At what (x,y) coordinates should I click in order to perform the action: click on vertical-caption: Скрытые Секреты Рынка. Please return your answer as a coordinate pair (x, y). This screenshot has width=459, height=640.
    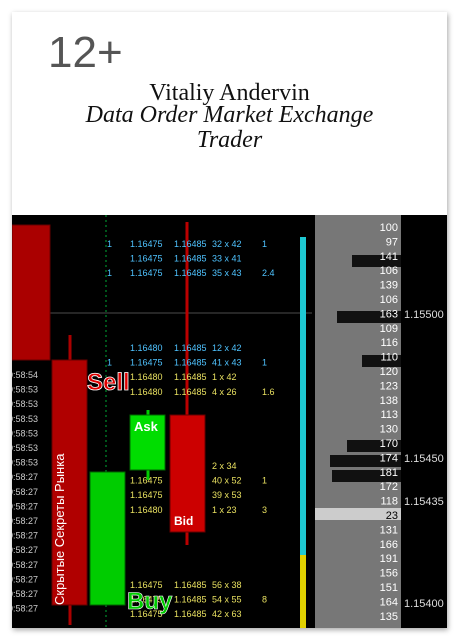
    Looking at the image, I should click on (59, 529).